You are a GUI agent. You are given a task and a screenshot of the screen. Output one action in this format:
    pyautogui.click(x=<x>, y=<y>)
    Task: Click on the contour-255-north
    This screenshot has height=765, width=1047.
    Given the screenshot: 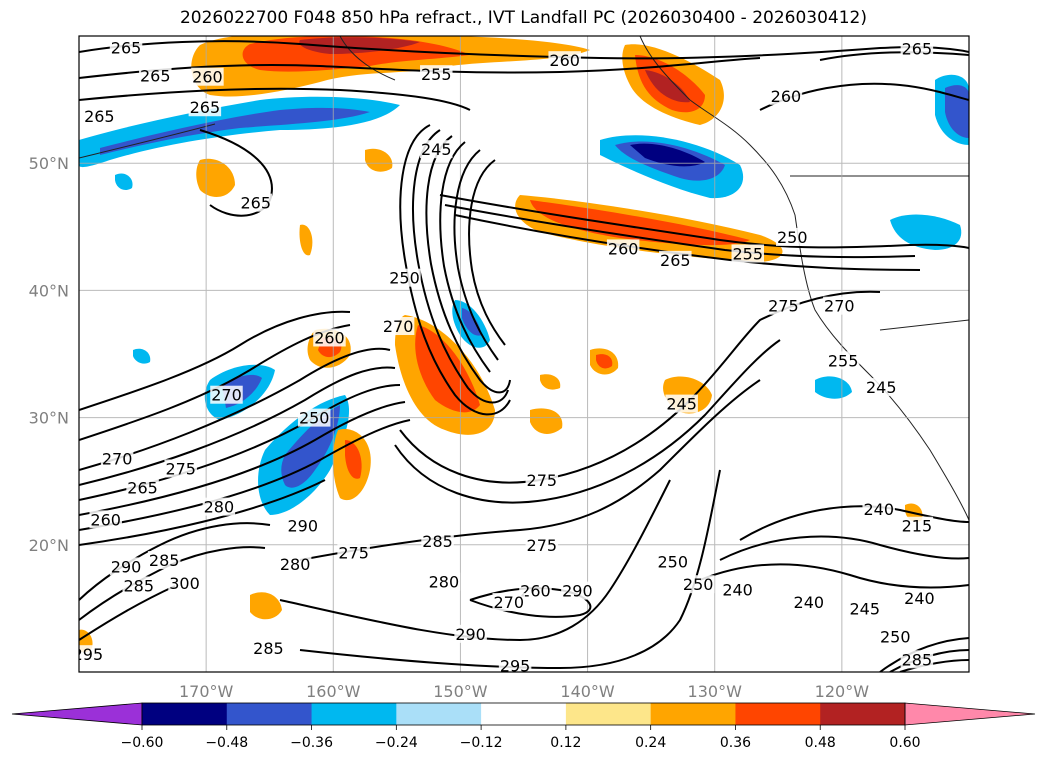 What is the action you would take?
    pyautogui.click(x=275, y=99)
    